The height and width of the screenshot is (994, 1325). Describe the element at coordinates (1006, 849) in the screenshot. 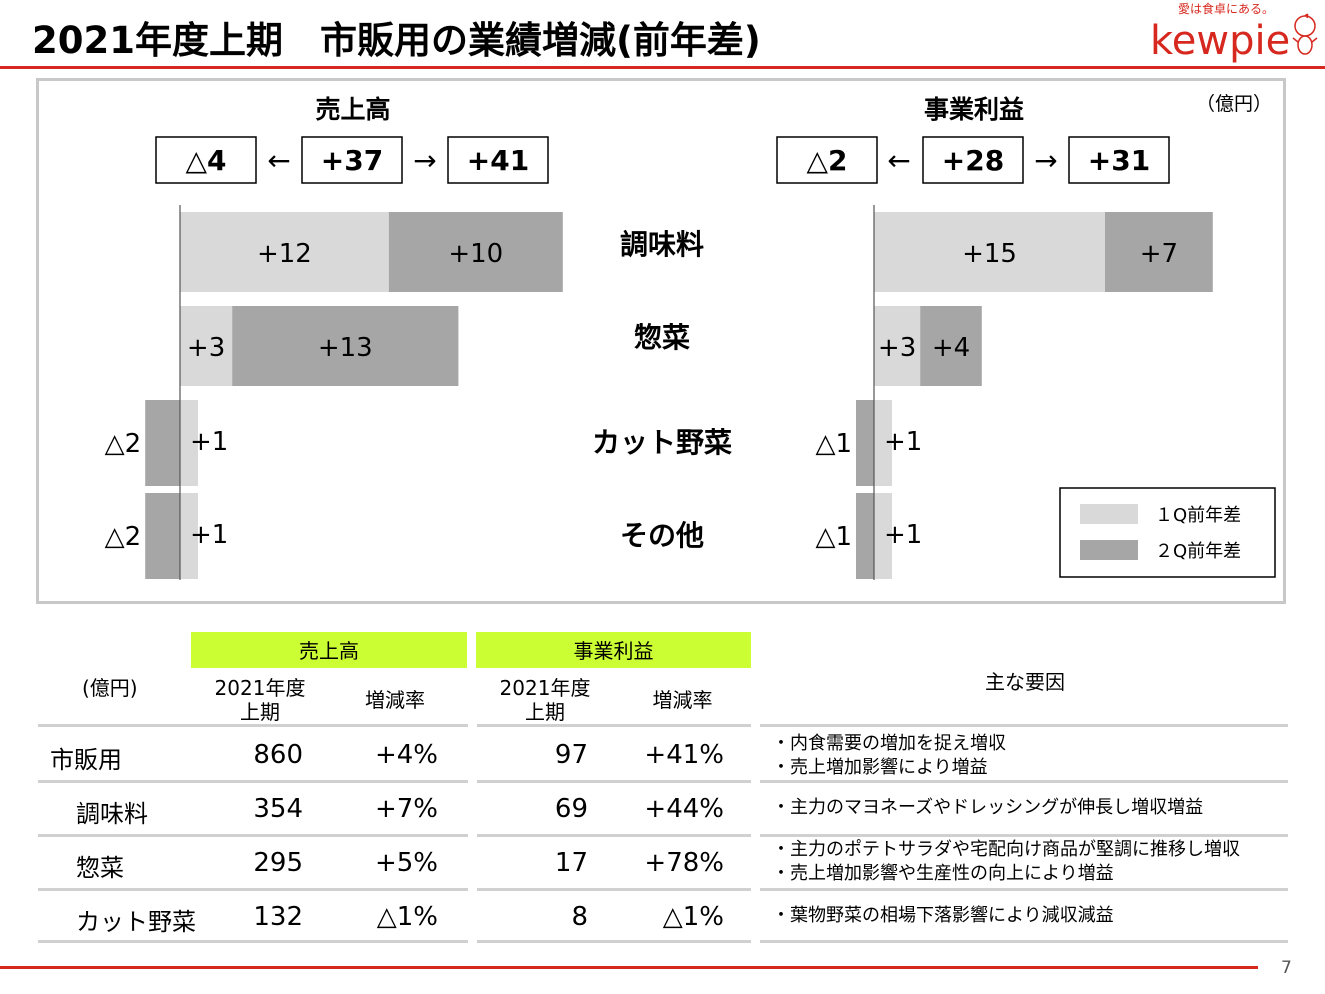

I see `reason-line: ・主力のポテトサラダや宅配向け商品が堅調に推移し増収` at that location.